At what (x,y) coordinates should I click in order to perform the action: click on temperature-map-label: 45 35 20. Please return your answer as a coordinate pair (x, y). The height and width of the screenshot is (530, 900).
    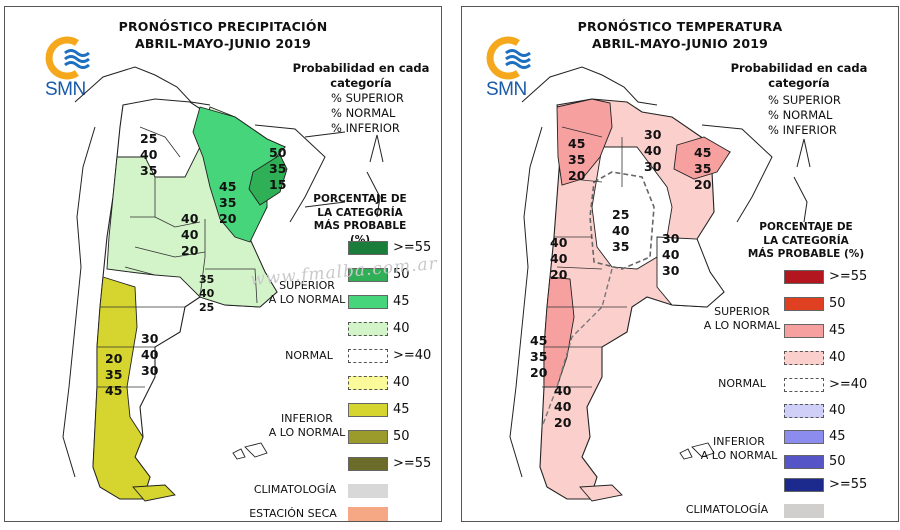
    Looking at the image, I should click on (539, 356).